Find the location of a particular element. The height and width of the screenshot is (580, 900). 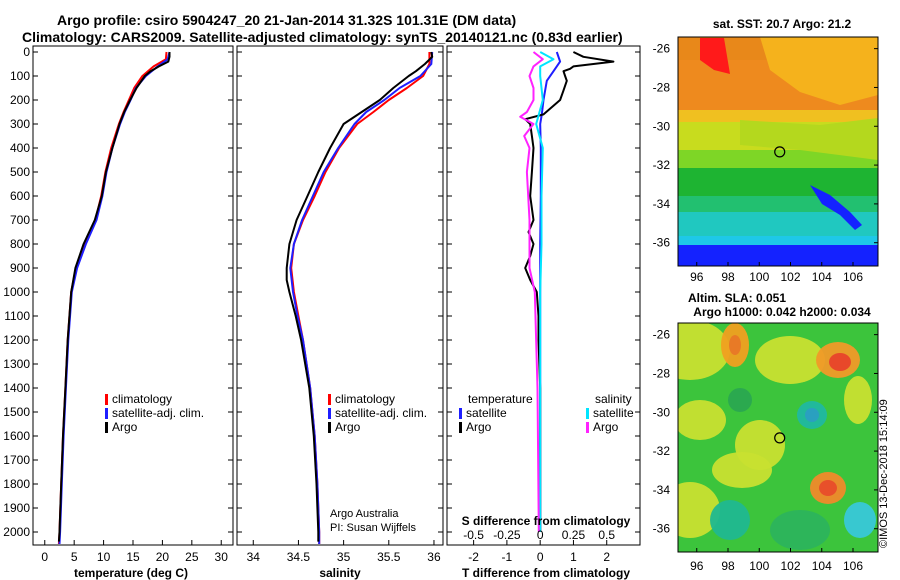

series-line-temperature-argo is located at coordinates (569, 291).